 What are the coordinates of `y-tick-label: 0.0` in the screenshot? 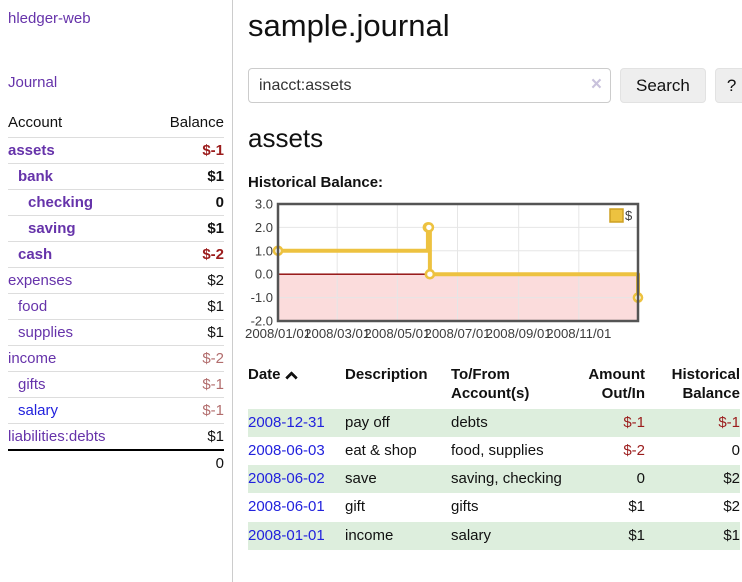 It's located at (264, 274).